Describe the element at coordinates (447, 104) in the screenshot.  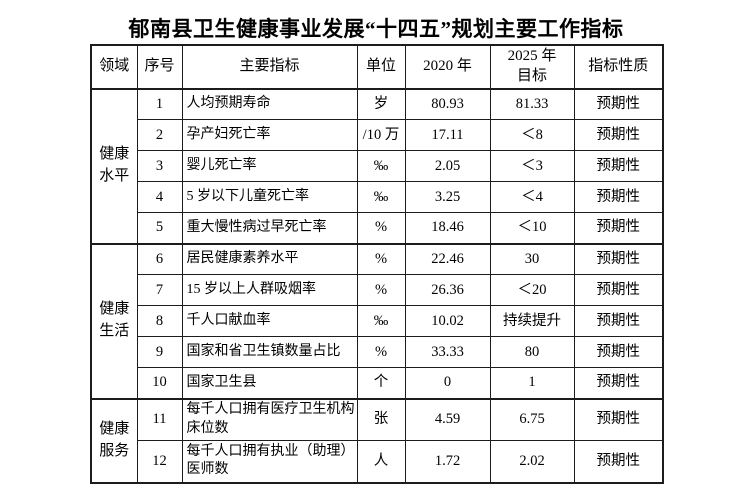
I see `cell-2020: 80.93` at that location.